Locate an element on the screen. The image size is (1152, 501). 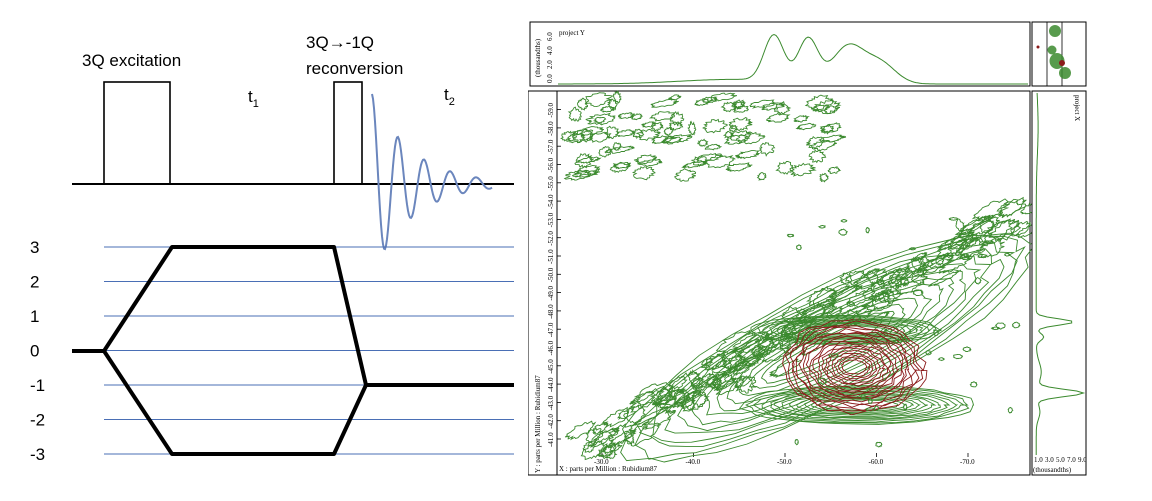
y-tick-label: -59.0 is located at coordinates (551, 110).